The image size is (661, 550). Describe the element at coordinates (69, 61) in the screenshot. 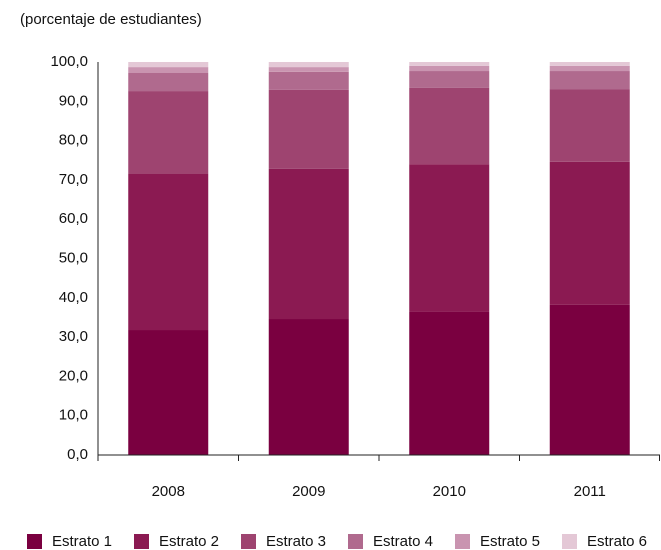

I see `y-tick-label: 100,0` at that location.